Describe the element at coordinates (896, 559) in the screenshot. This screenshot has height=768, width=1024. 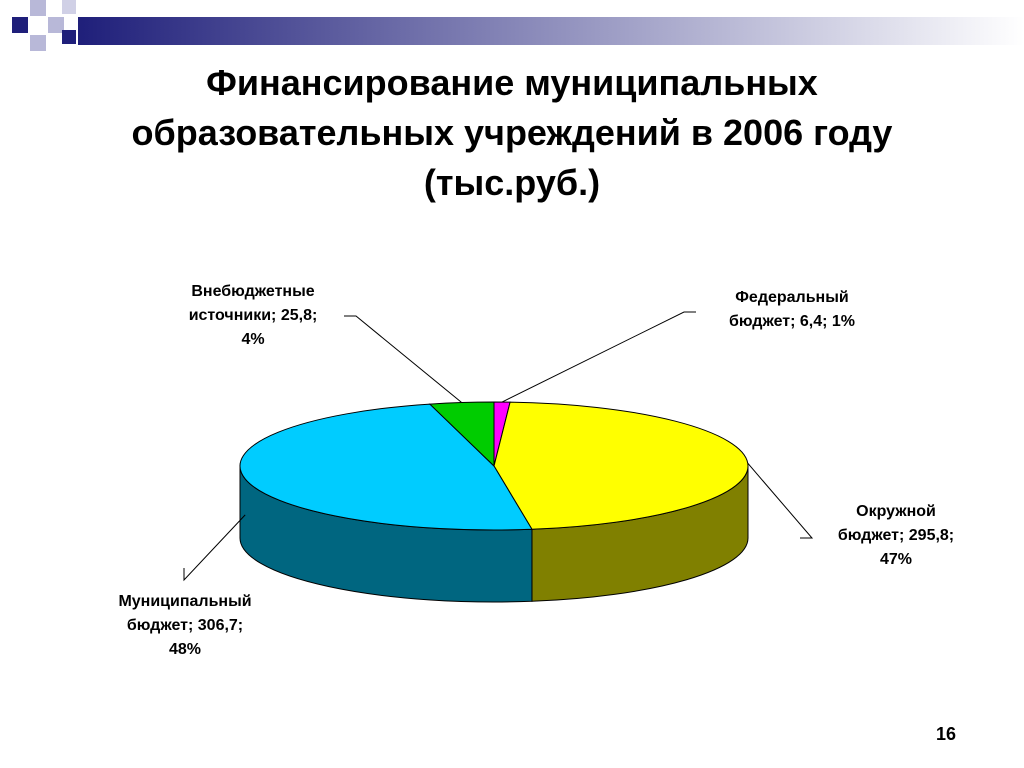
I see `label-line: 47%` at that location.